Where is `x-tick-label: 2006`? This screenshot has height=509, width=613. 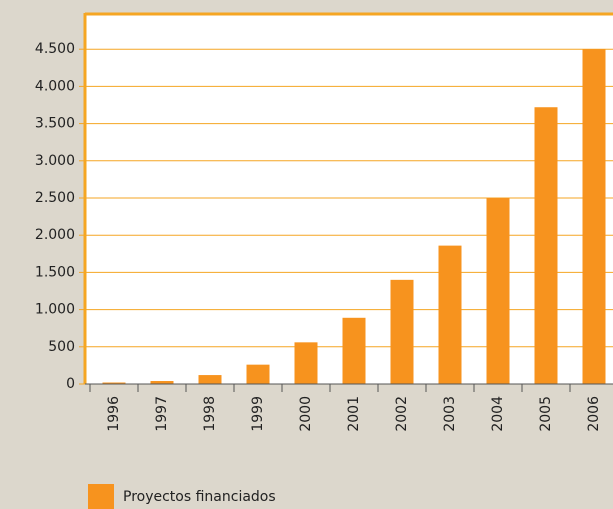
x-tick-label: 2006 is located at coordinates (594, 414).